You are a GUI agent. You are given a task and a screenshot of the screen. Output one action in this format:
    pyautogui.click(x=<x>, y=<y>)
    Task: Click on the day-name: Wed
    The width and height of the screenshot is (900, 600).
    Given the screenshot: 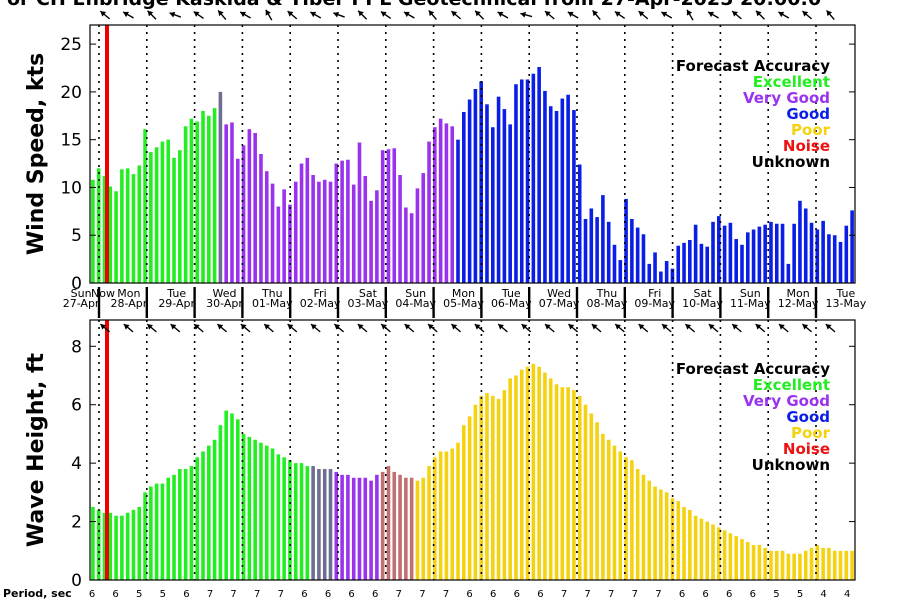 What is the action you would take?
    pyautogui.click(x=559, y=293)
    